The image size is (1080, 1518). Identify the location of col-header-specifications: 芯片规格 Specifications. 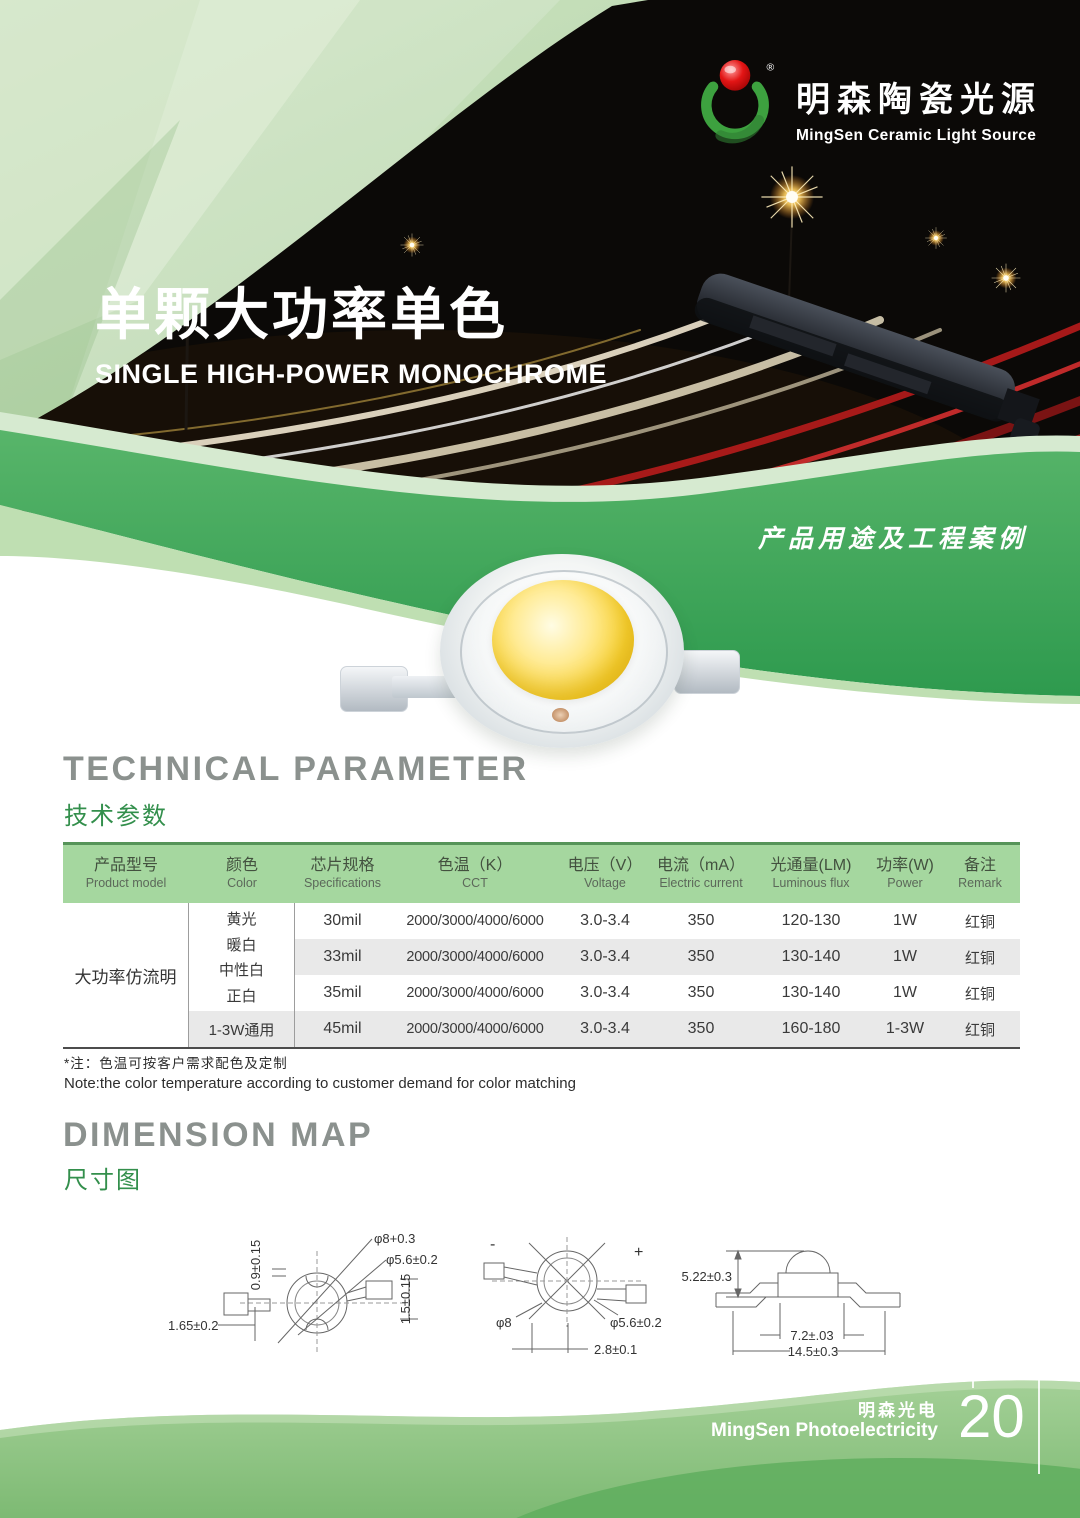
(342, 874).